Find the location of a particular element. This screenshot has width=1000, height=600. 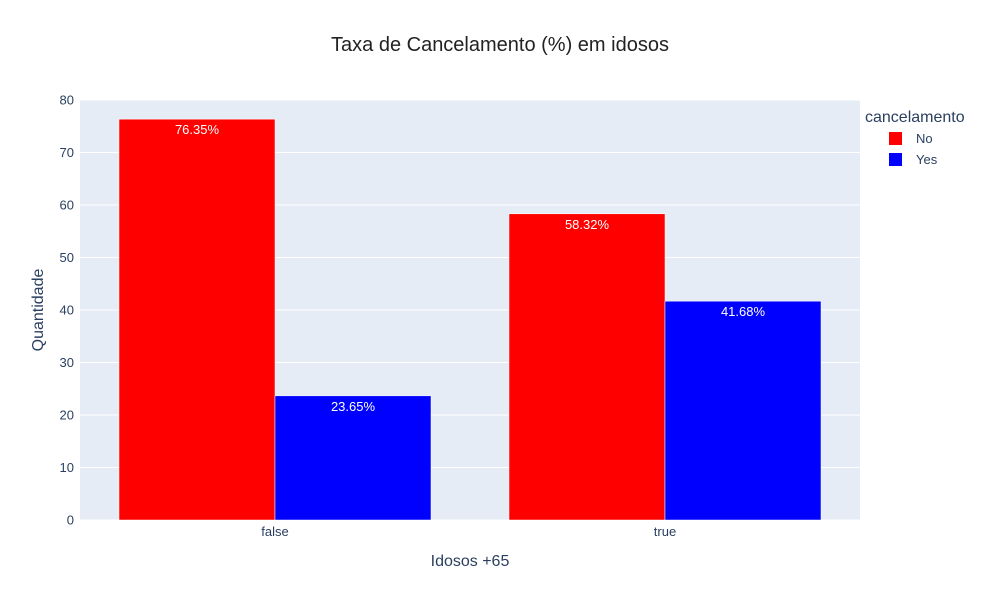

chart-title: Taxa de Cancelamento (%) em idosos is located at coordinates (500, 45).